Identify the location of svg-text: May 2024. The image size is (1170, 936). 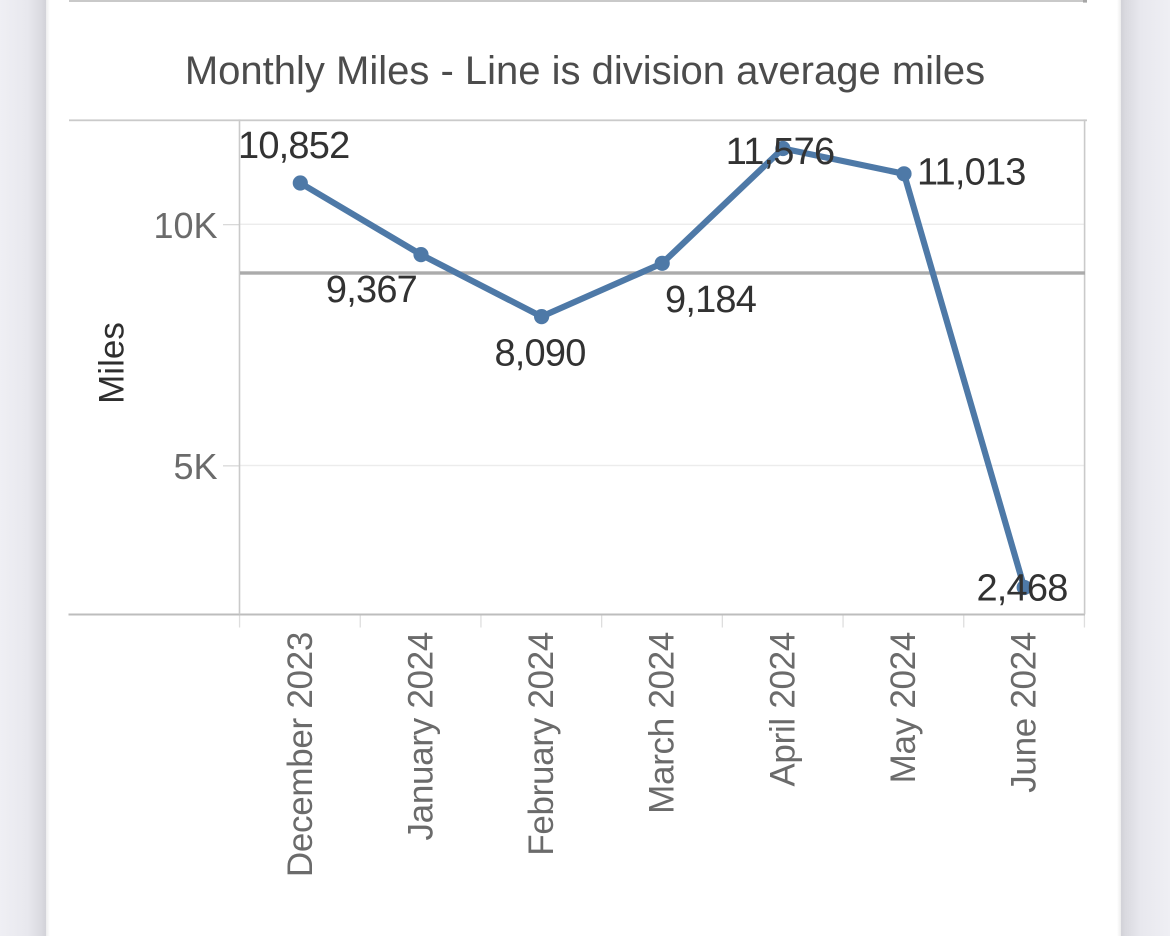
(903, 707).